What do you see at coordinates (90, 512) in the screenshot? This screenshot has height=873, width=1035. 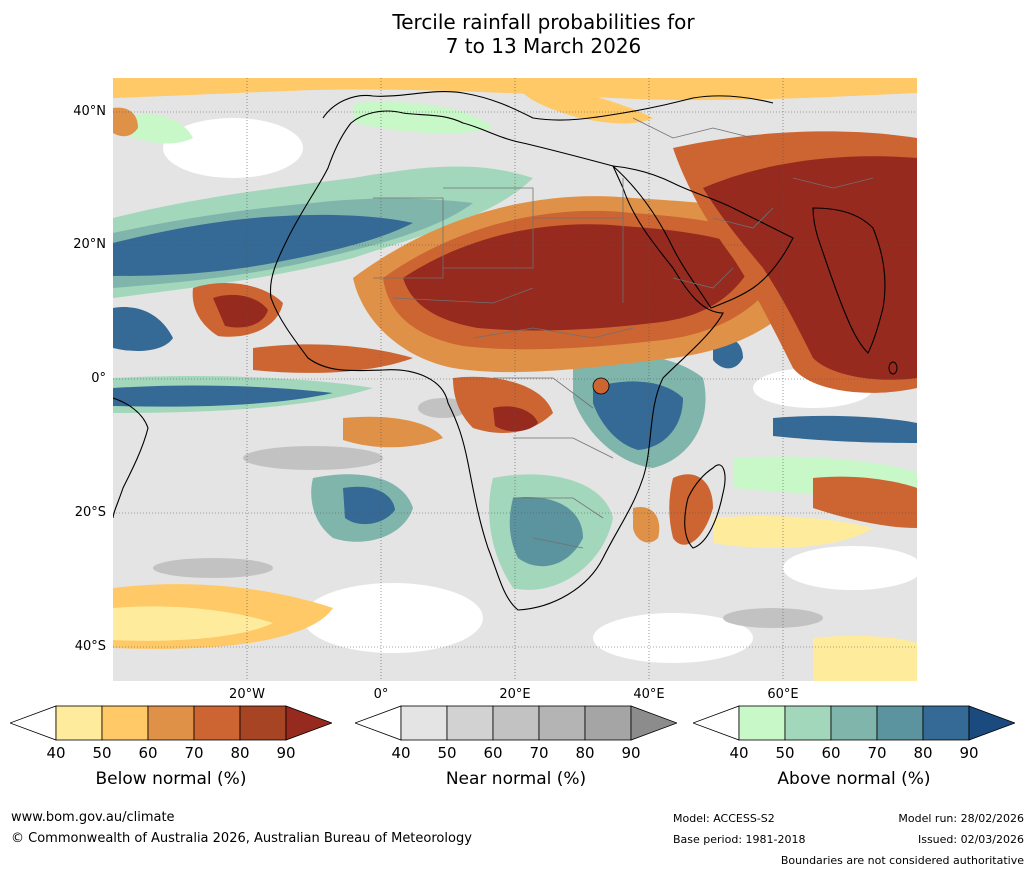 I see `lat-label-20s: 20°S` at bounding box center [90, 512].